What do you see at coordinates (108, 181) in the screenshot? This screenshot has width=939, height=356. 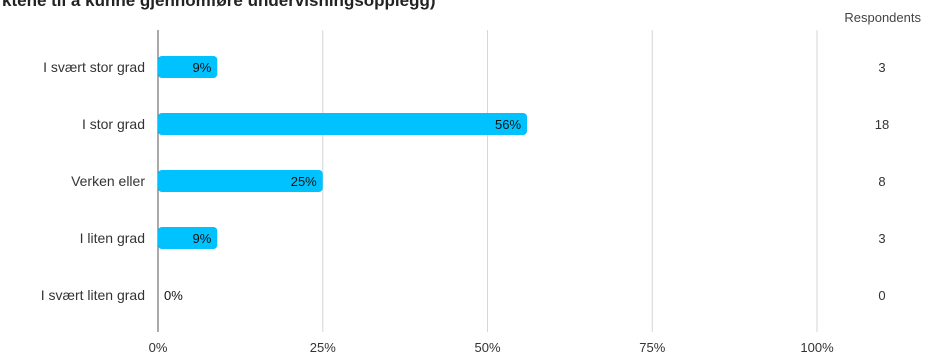 I see `category-label: Verken eller` at bounding box center [108, 181].